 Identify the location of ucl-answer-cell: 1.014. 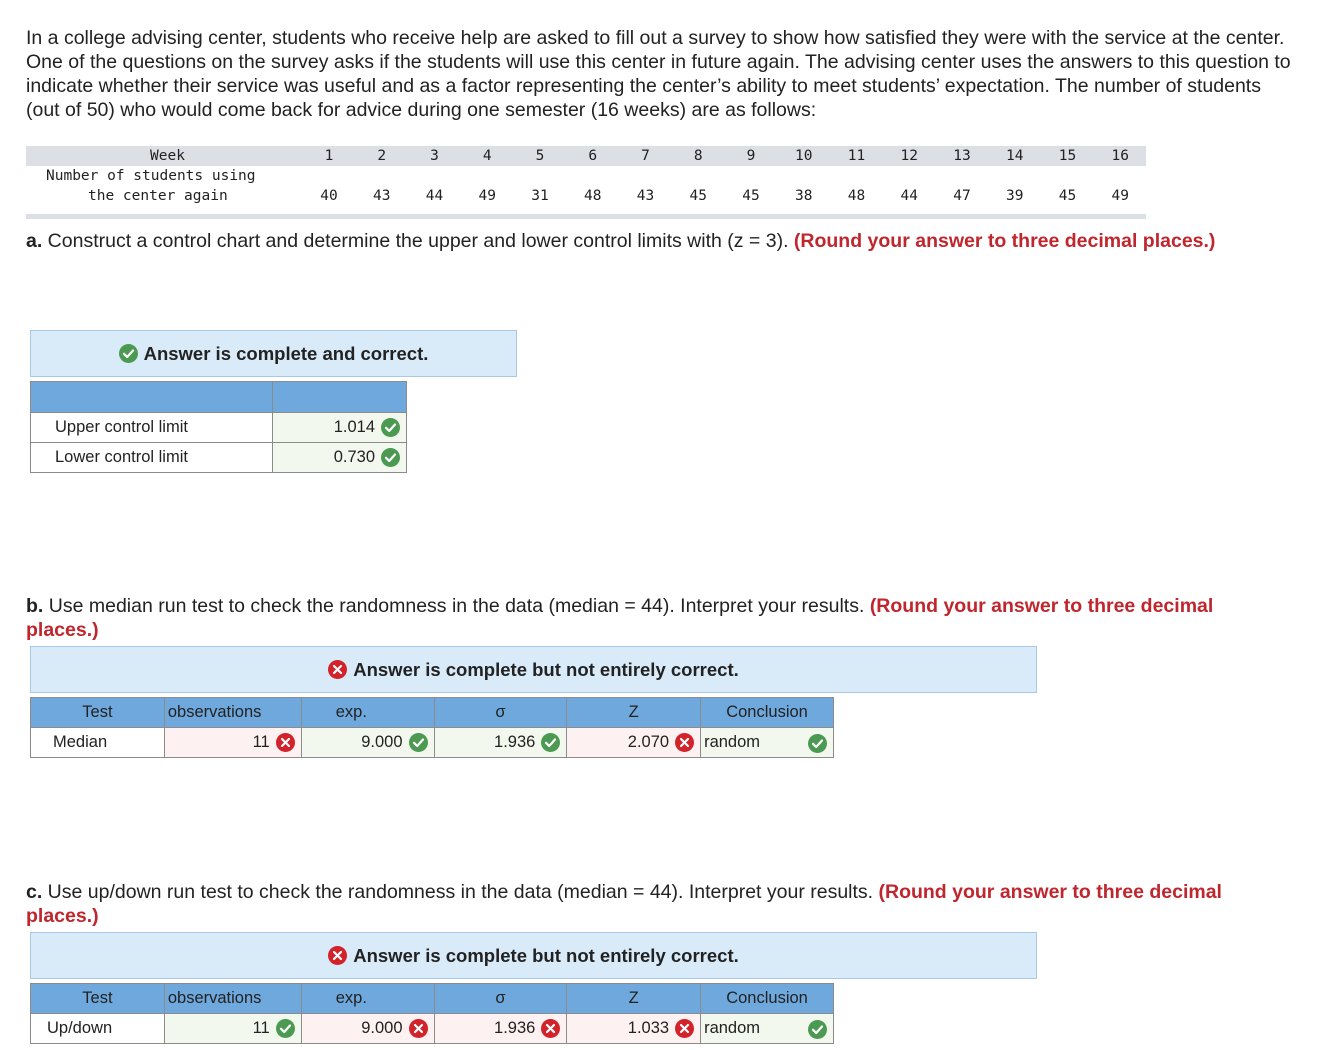
(339, 427).